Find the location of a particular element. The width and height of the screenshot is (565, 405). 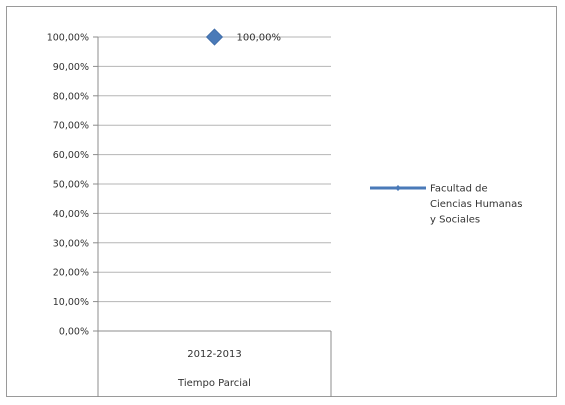

y-tick-label: 80,00% is located at coordinates (71, 96).